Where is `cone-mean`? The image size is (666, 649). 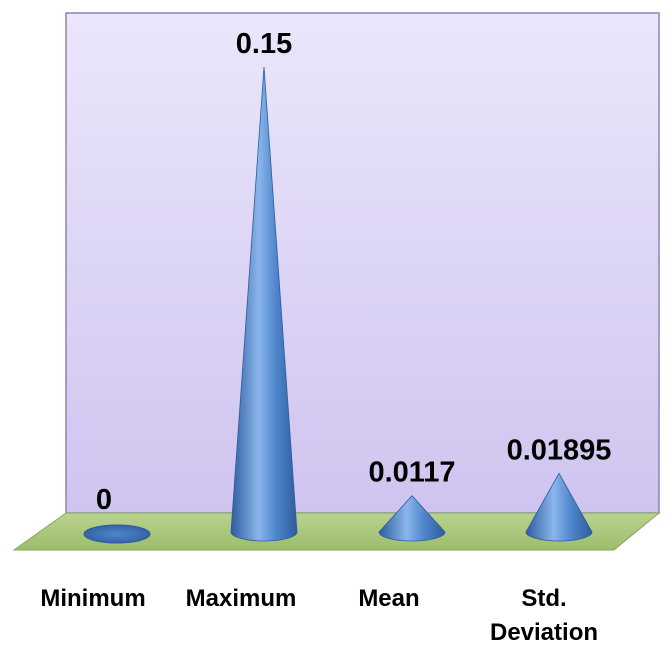 cone-mean is located at coordinates (412, 518).